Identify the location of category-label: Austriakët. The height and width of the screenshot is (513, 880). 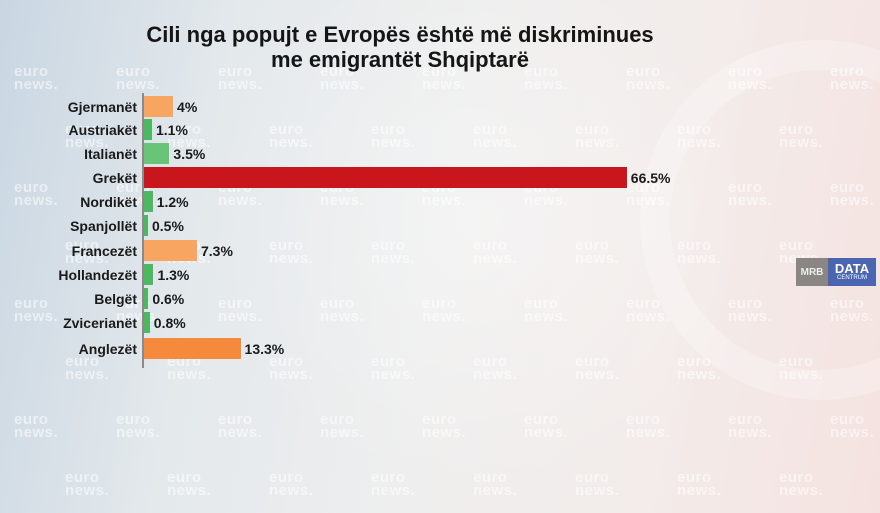
(102, 130).